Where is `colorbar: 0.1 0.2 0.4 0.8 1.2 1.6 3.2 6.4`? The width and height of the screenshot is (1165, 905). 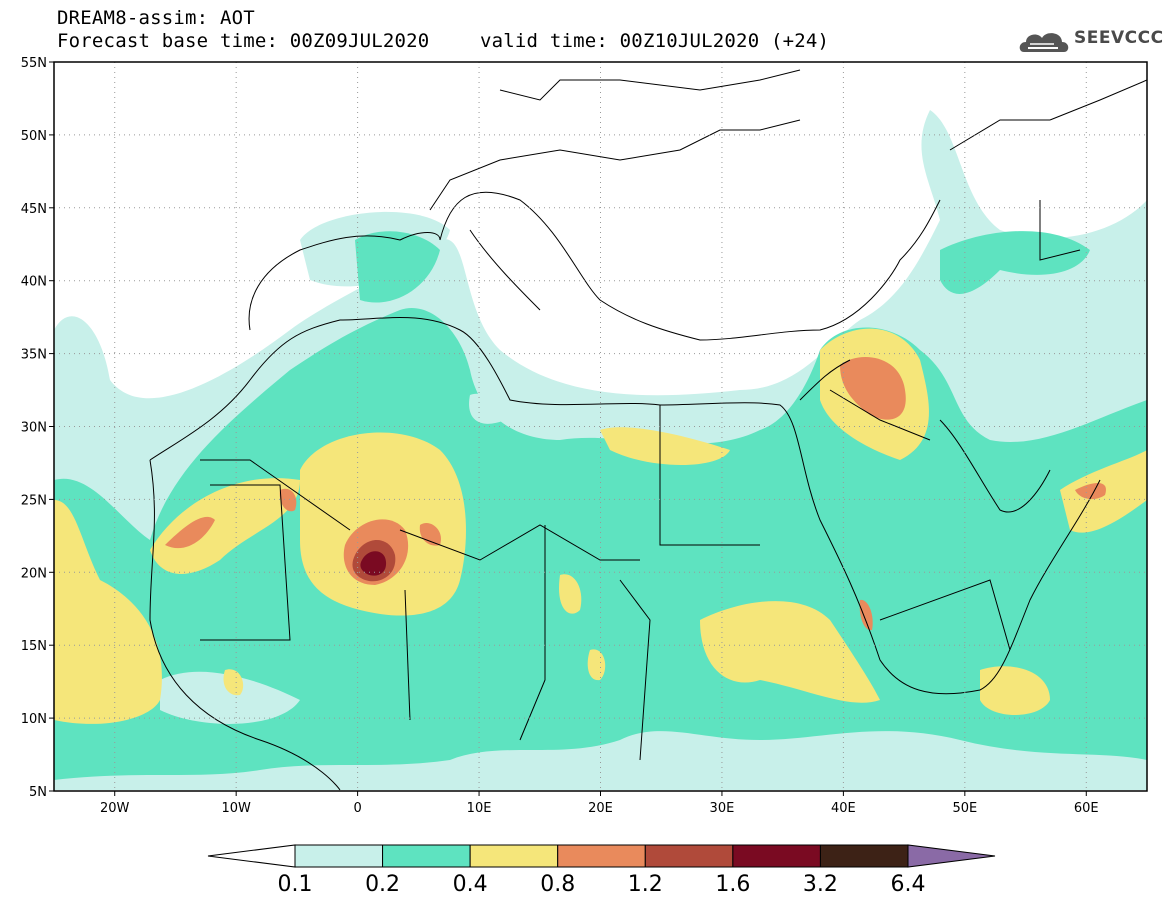 colorbar: 0.1 0.2 0.4 0.8 1.2 1.6 3.2 6.4 is located at coordinates (601, 870).